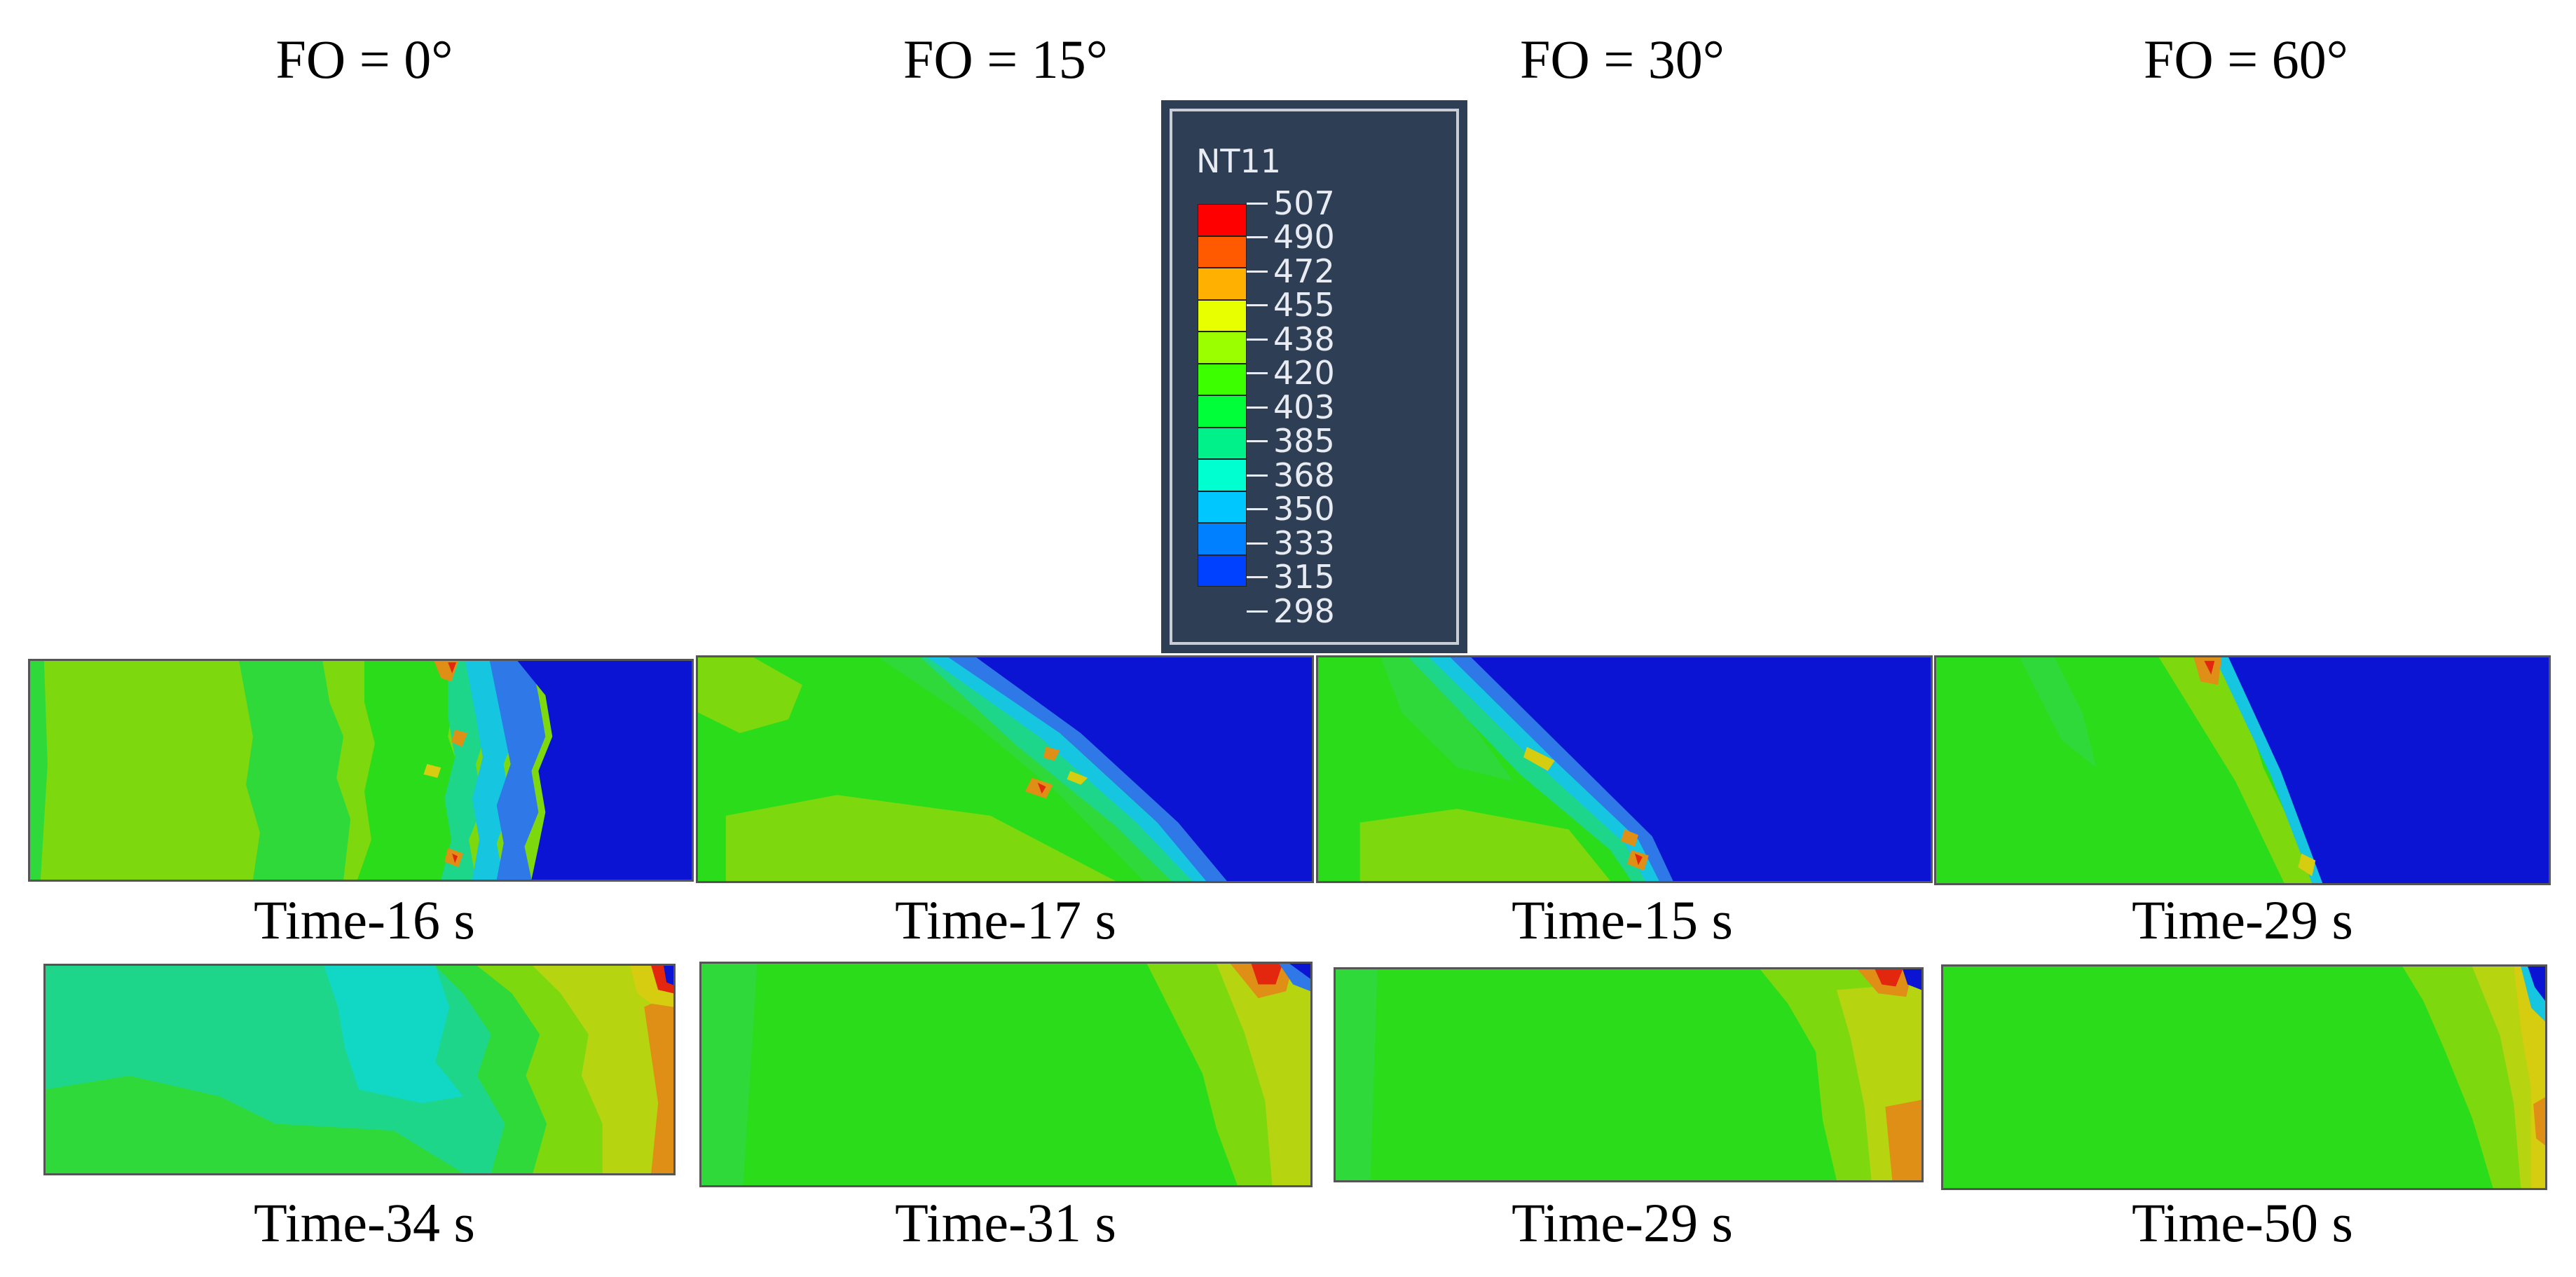 The width and height of the screenshot is (2576, 1277). Describe the element at coordinates (1304, 543) in the screenshot. I see `legend-value: 333` at that location.